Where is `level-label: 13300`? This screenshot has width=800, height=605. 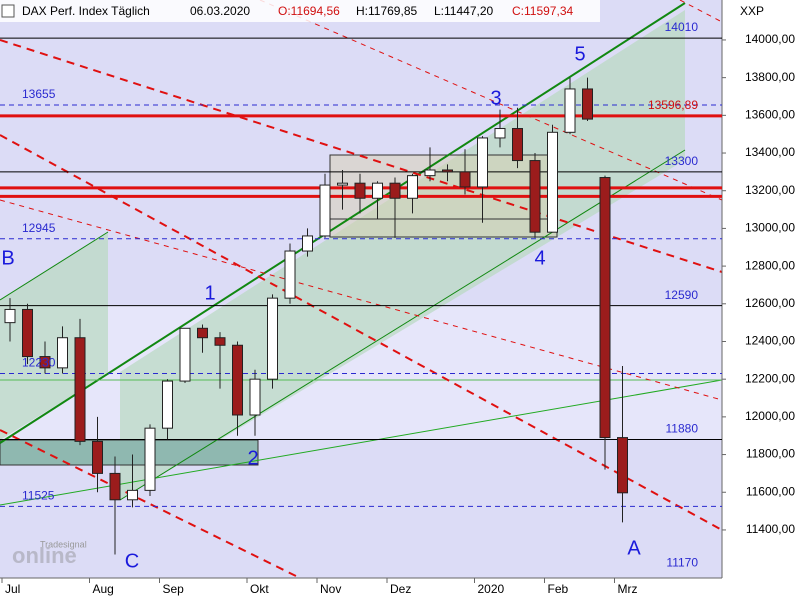 level-label: 13300 is located at coordinates (682, 161).